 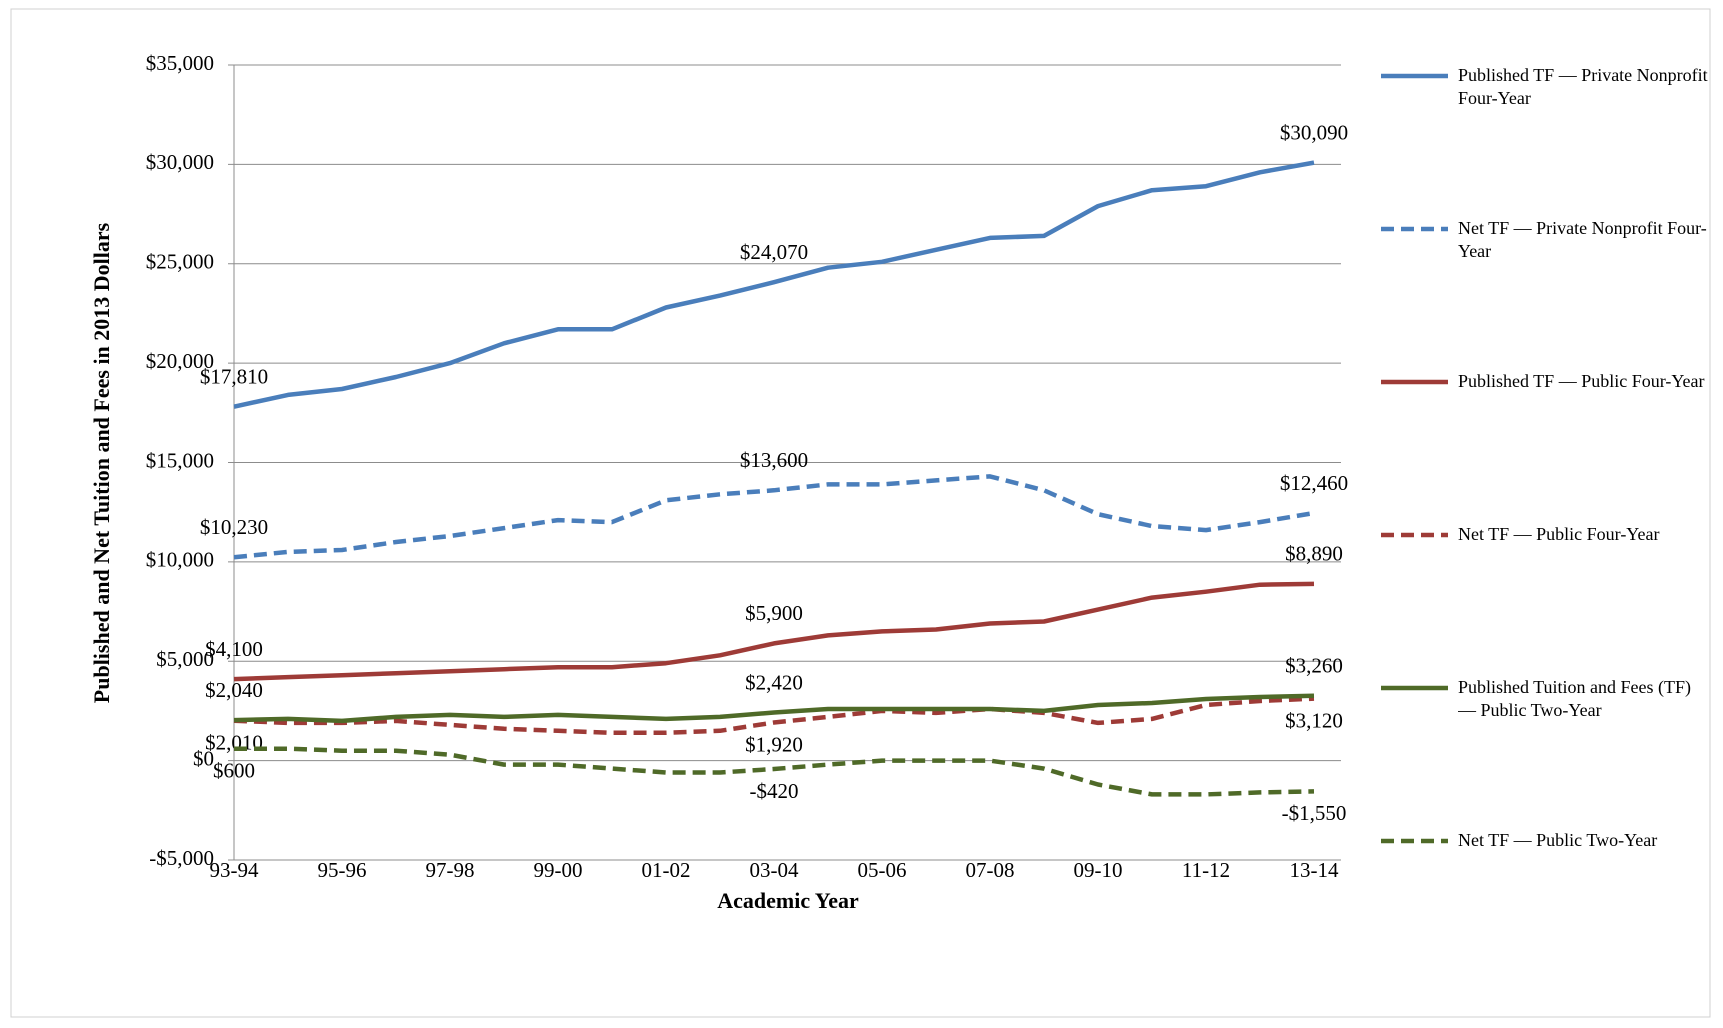 What do you see at coordinates (990, 870) in the screenshot?
I see `x-tick-label: 07-08` at bounding box center [990, 870].